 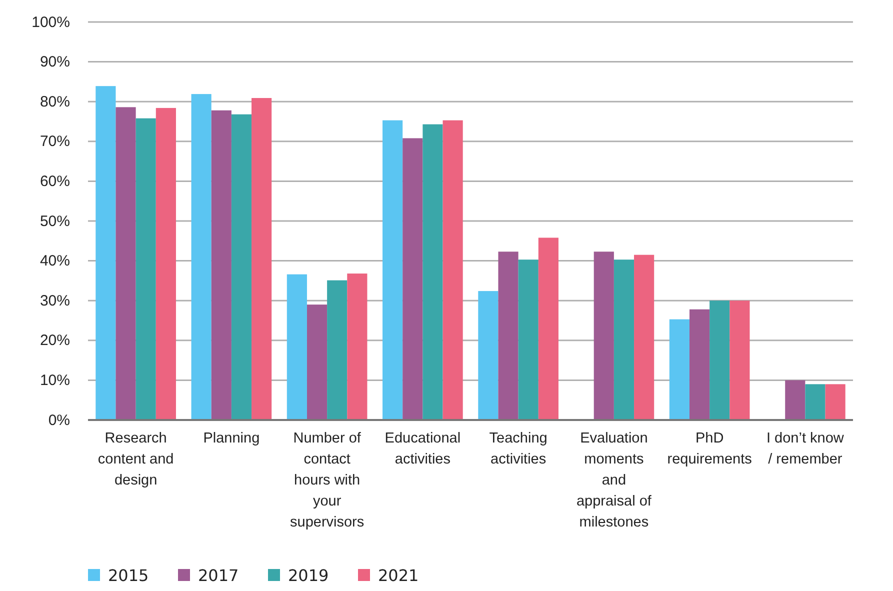 What do you see at coordinates (55, 301) in the screenshot?
I see `y-tick-label: 30%` at bounding box center [55, 301].